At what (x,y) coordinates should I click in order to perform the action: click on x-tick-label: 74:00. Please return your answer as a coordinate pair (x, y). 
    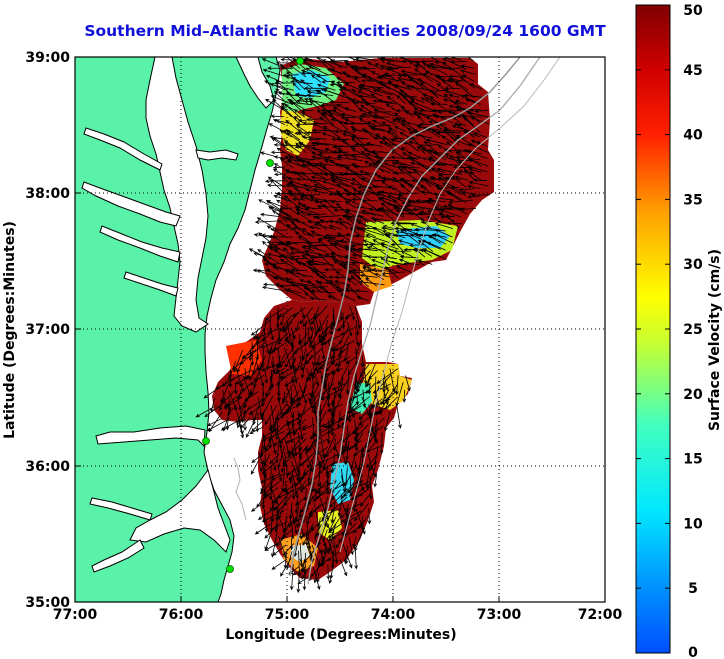
    Looking at the image, I should click on (393, 615).